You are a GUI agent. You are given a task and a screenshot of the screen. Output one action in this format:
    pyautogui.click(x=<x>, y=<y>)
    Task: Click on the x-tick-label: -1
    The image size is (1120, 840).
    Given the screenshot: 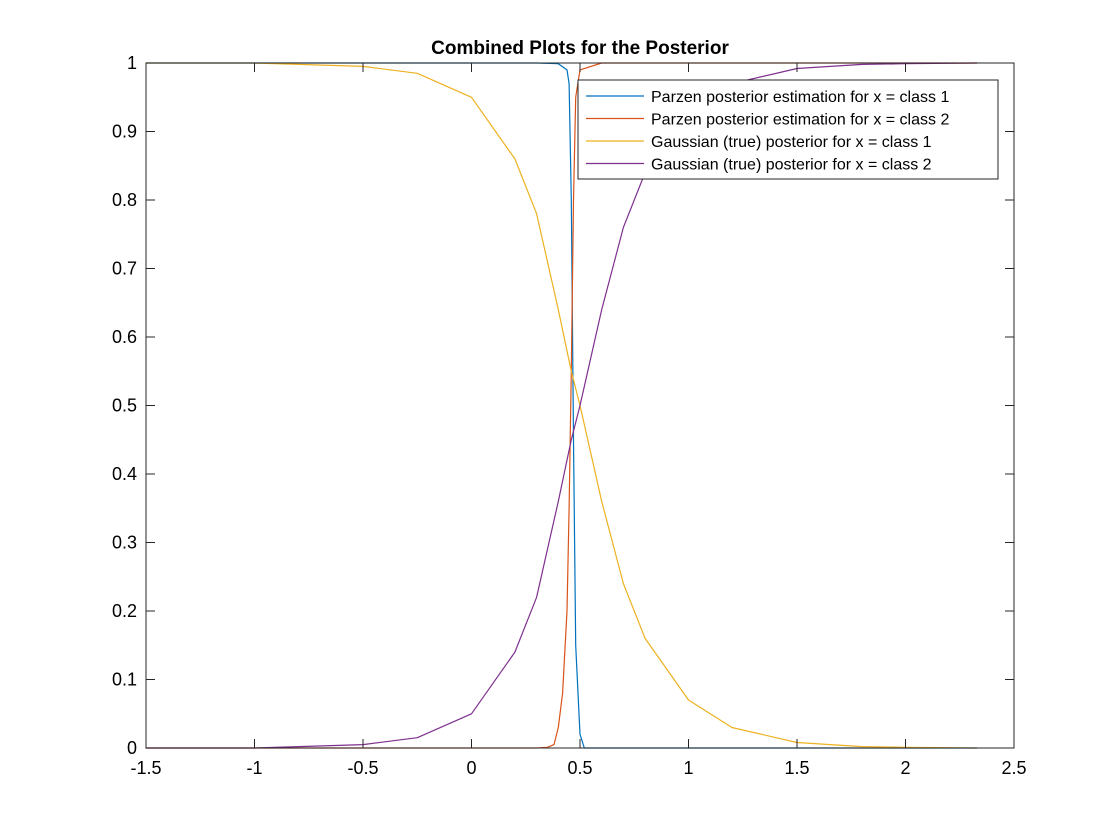 What is the action you would take?
    pyautogui.click(x=254, y=768)
    